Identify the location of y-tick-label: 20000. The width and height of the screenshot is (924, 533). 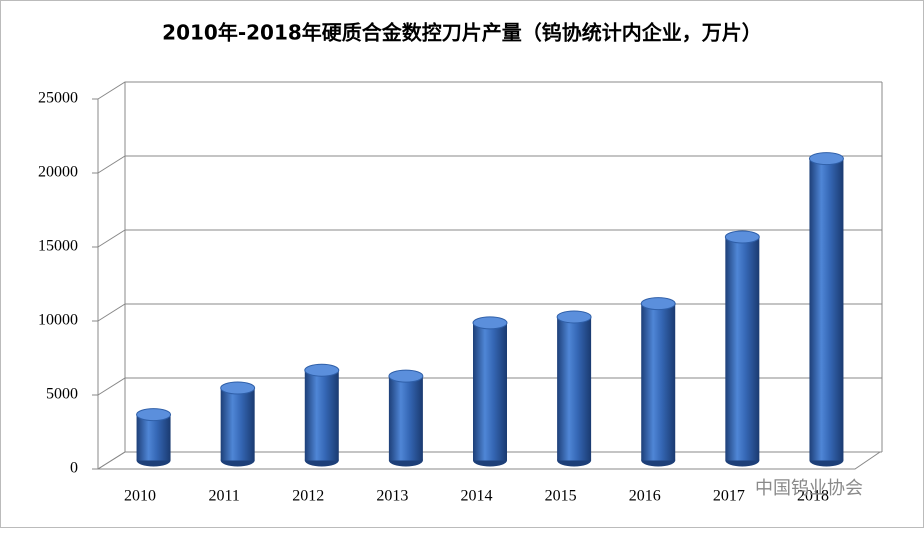
(58, 172).